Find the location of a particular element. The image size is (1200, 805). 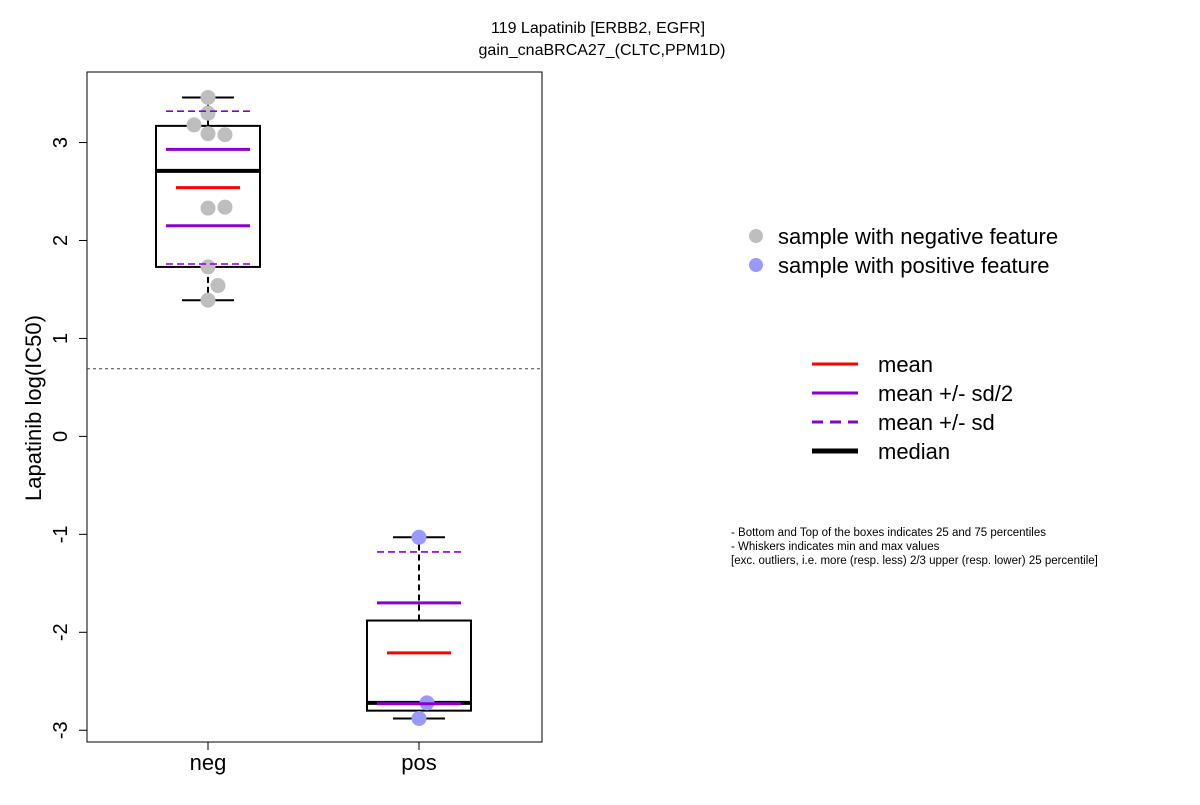

y-tick-label: 1 is located at coordinates (61, 338).